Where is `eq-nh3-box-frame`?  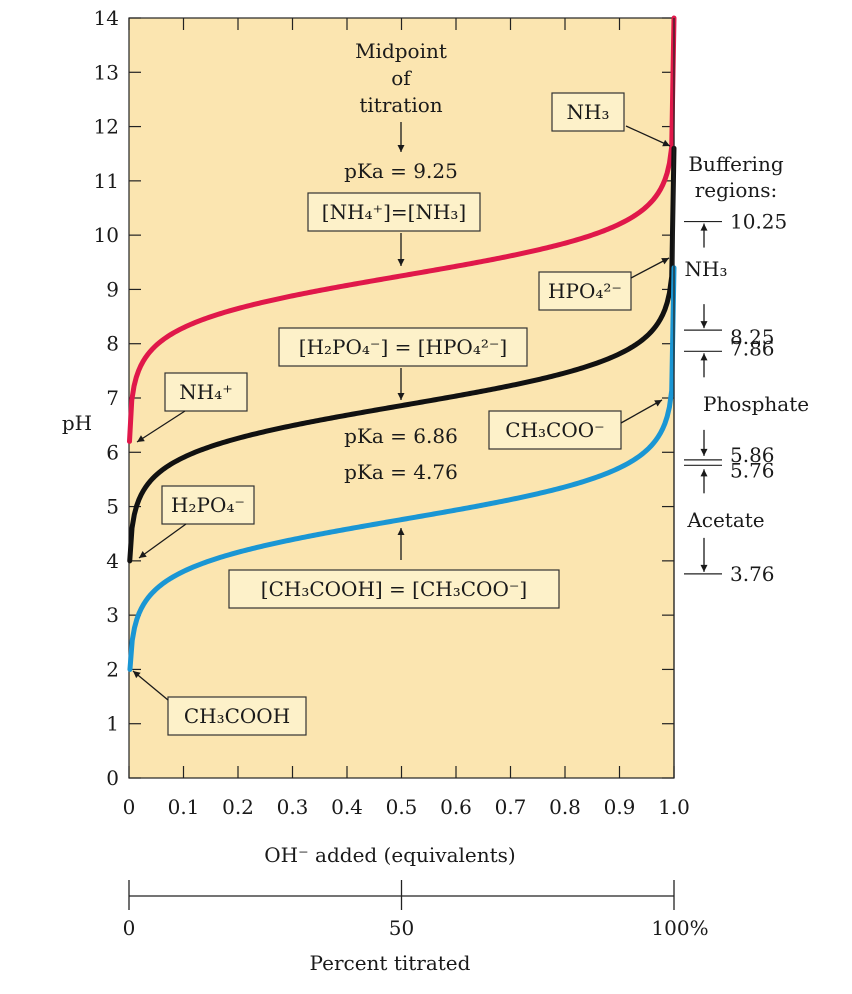 eq-nh3-box-frame is located at coordinates (394, 212).